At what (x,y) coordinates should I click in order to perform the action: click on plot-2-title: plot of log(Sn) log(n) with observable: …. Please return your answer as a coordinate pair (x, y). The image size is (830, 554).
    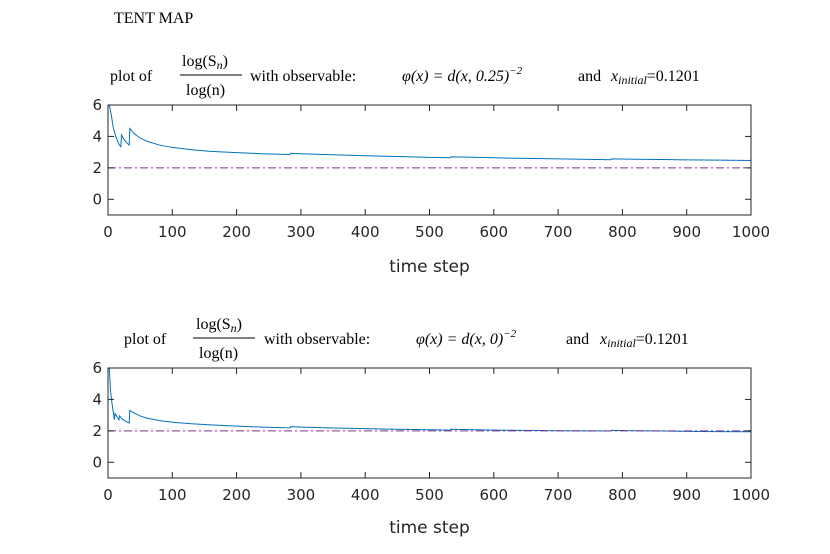
    Looking at the image, I should click on (406, 339).